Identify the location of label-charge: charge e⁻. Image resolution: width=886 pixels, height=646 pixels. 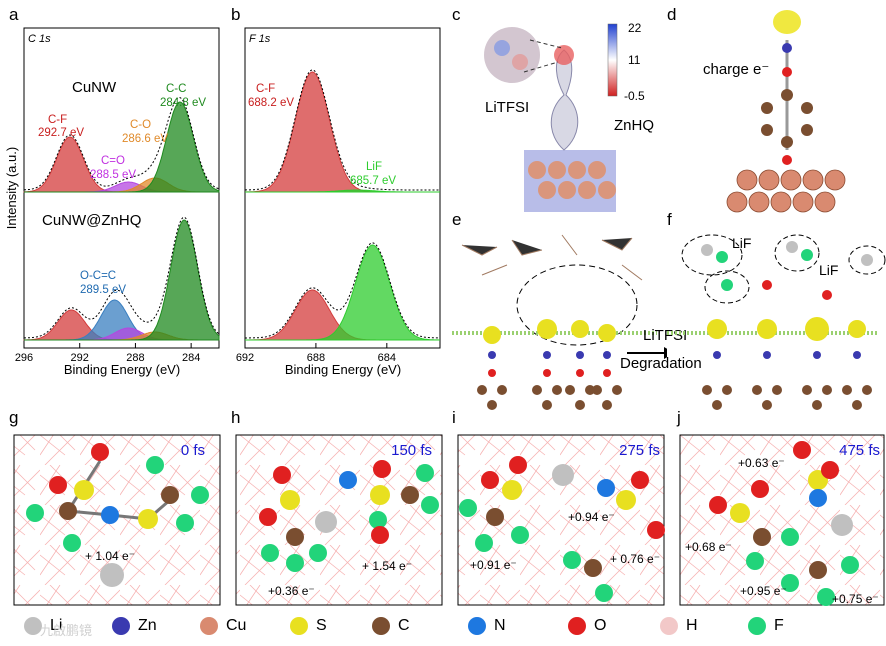
(736, 69).